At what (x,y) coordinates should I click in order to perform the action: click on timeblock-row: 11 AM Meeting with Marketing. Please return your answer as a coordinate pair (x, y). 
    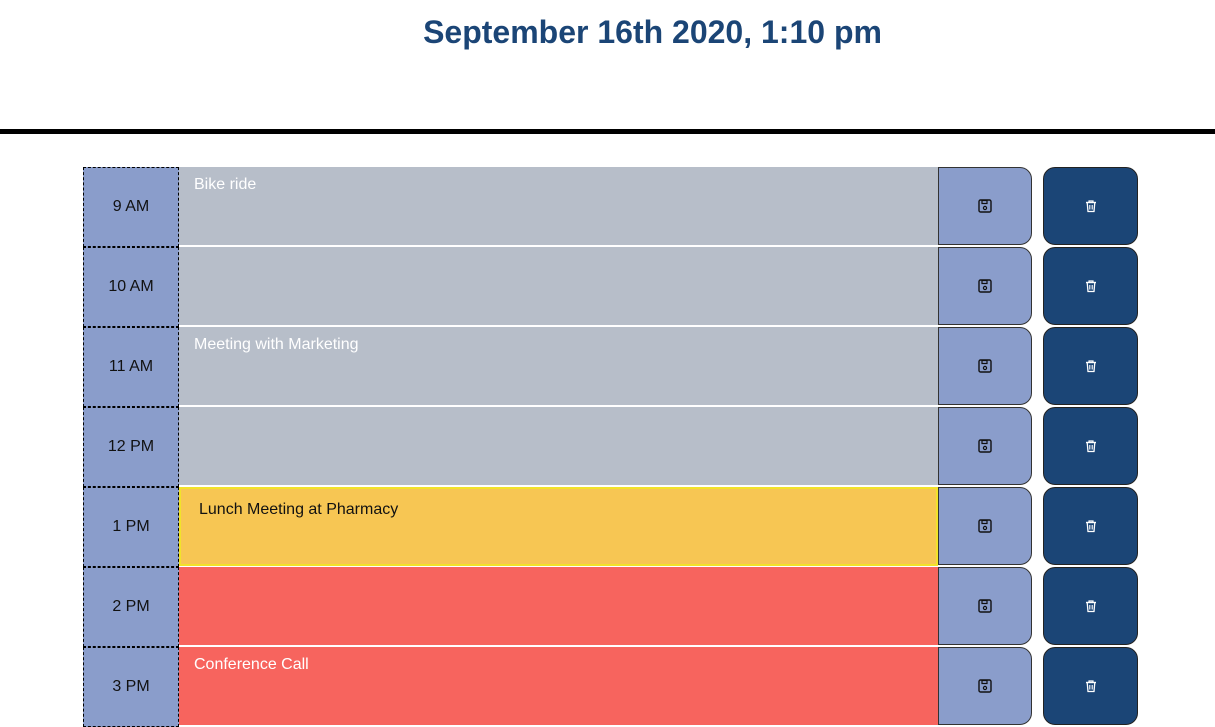
    Looking at the image, I should click on (610, 367).